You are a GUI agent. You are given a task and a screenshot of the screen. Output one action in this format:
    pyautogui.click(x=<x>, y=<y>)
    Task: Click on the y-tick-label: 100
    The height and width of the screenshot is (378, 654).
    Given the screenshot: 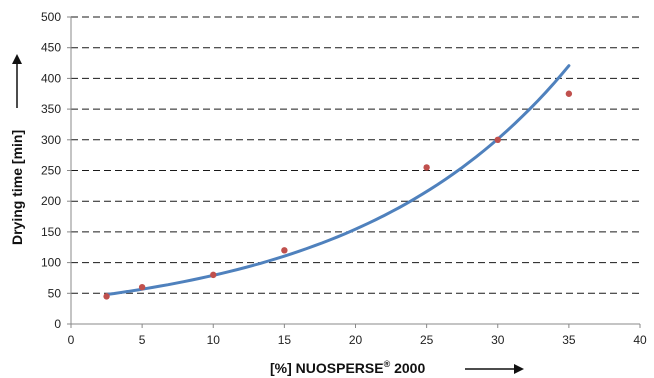 What is the action you would take?
    pyautogui.click(x=51, y=263)
    